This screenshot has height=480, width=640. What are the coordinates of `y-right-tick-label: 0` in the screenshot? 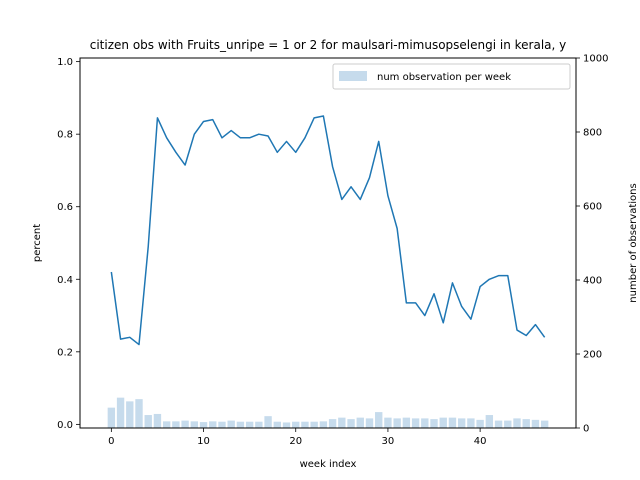 It's located at (586, 429).